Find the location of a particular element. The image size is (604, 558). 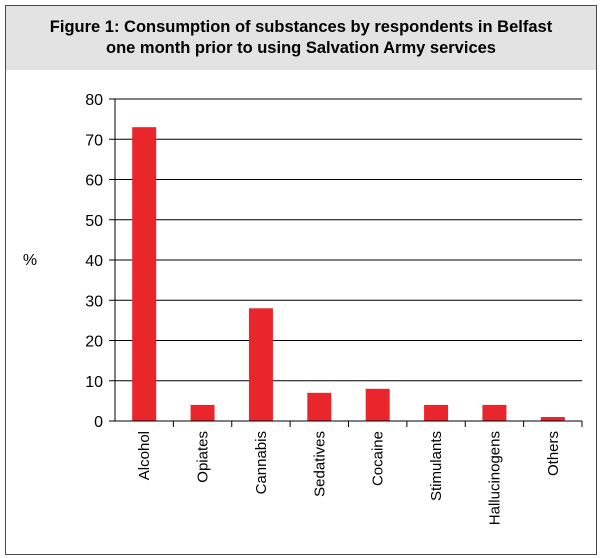

x-category-label: Hallucinogens is located at coordinates (494, 478).